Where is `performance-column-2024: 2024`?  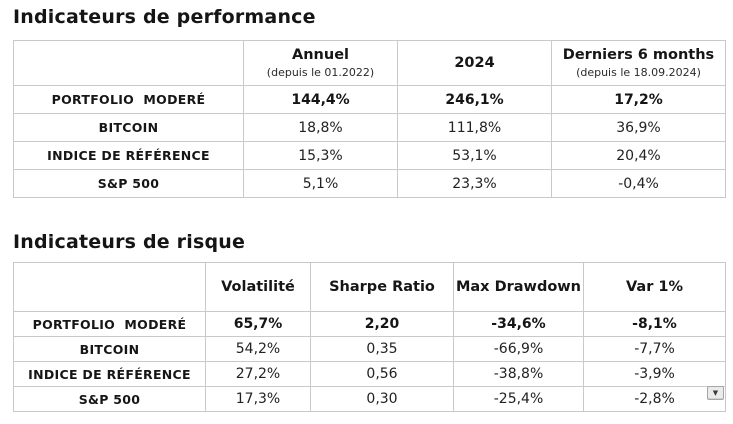 performance-column-2024: 2024 is located at coordinates (474, 63).